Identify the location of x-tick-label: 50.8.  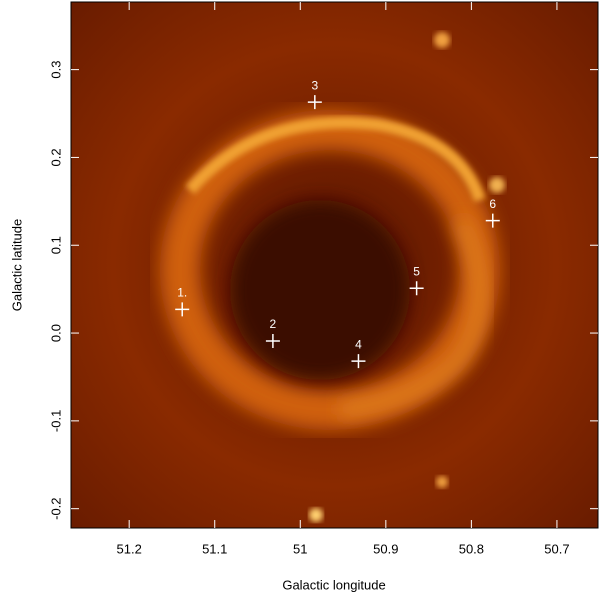
(471, 548).